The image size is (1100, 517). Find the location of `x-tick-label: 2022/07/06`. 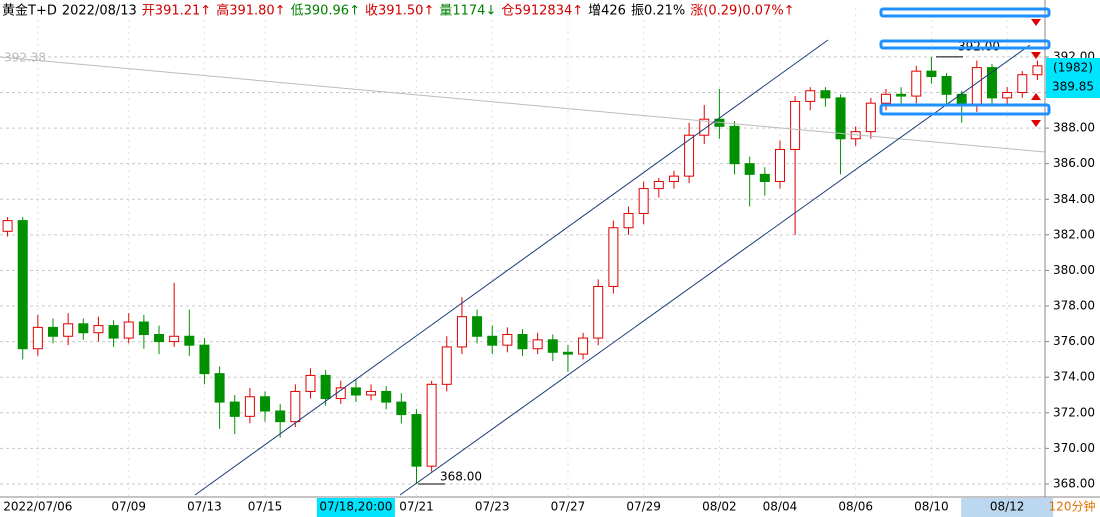

x-tick-label: 2022/07/06 is located at coordinates (37, 507).